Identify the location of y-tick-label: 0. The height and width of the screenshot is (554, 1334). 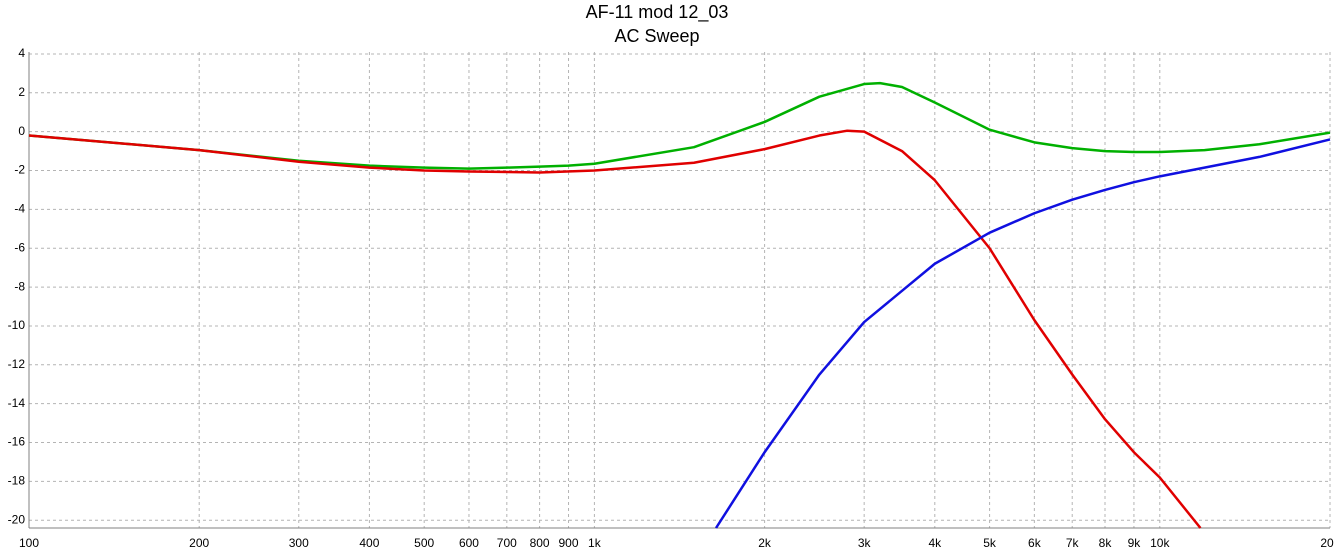
(21, 131).